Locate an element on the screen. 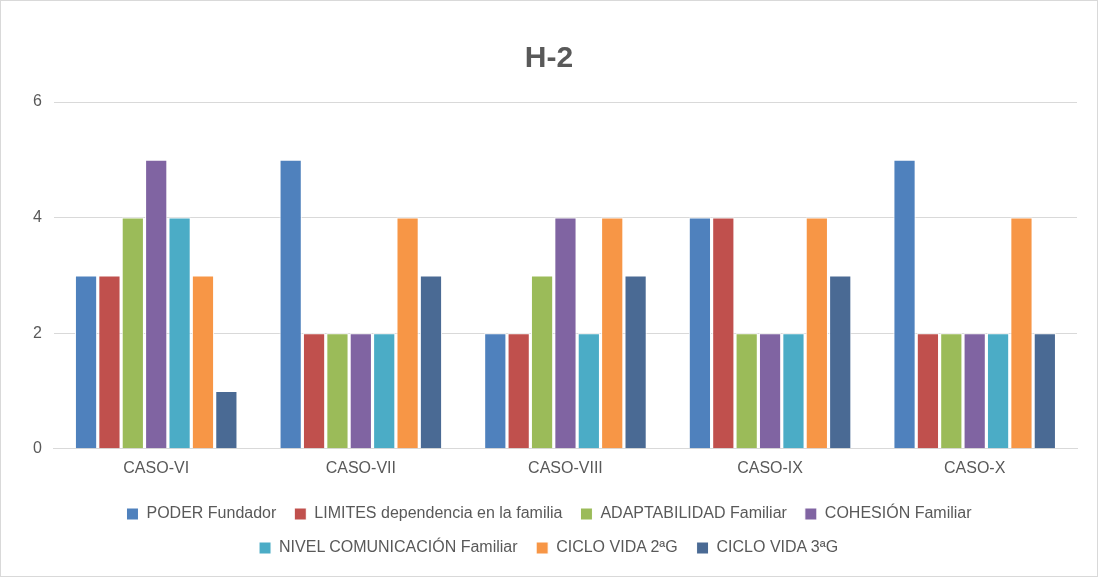 The image size is (1098, 577). x-tick-label: CASO-VII is located at coordinates (360, 467).